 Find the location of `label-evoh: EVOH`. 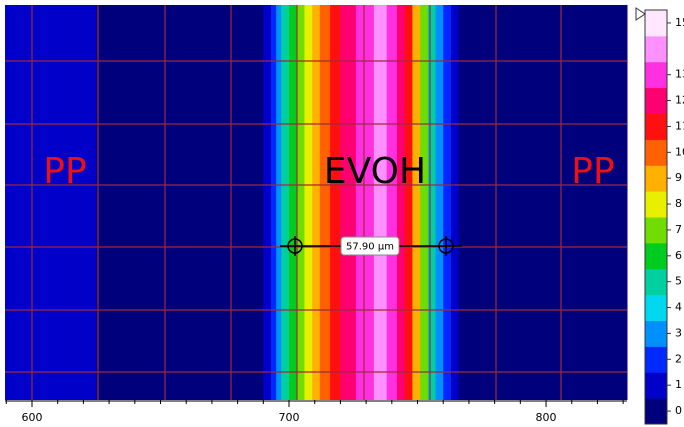

label-evoh: EVOH is located at coordinates (375, 171).